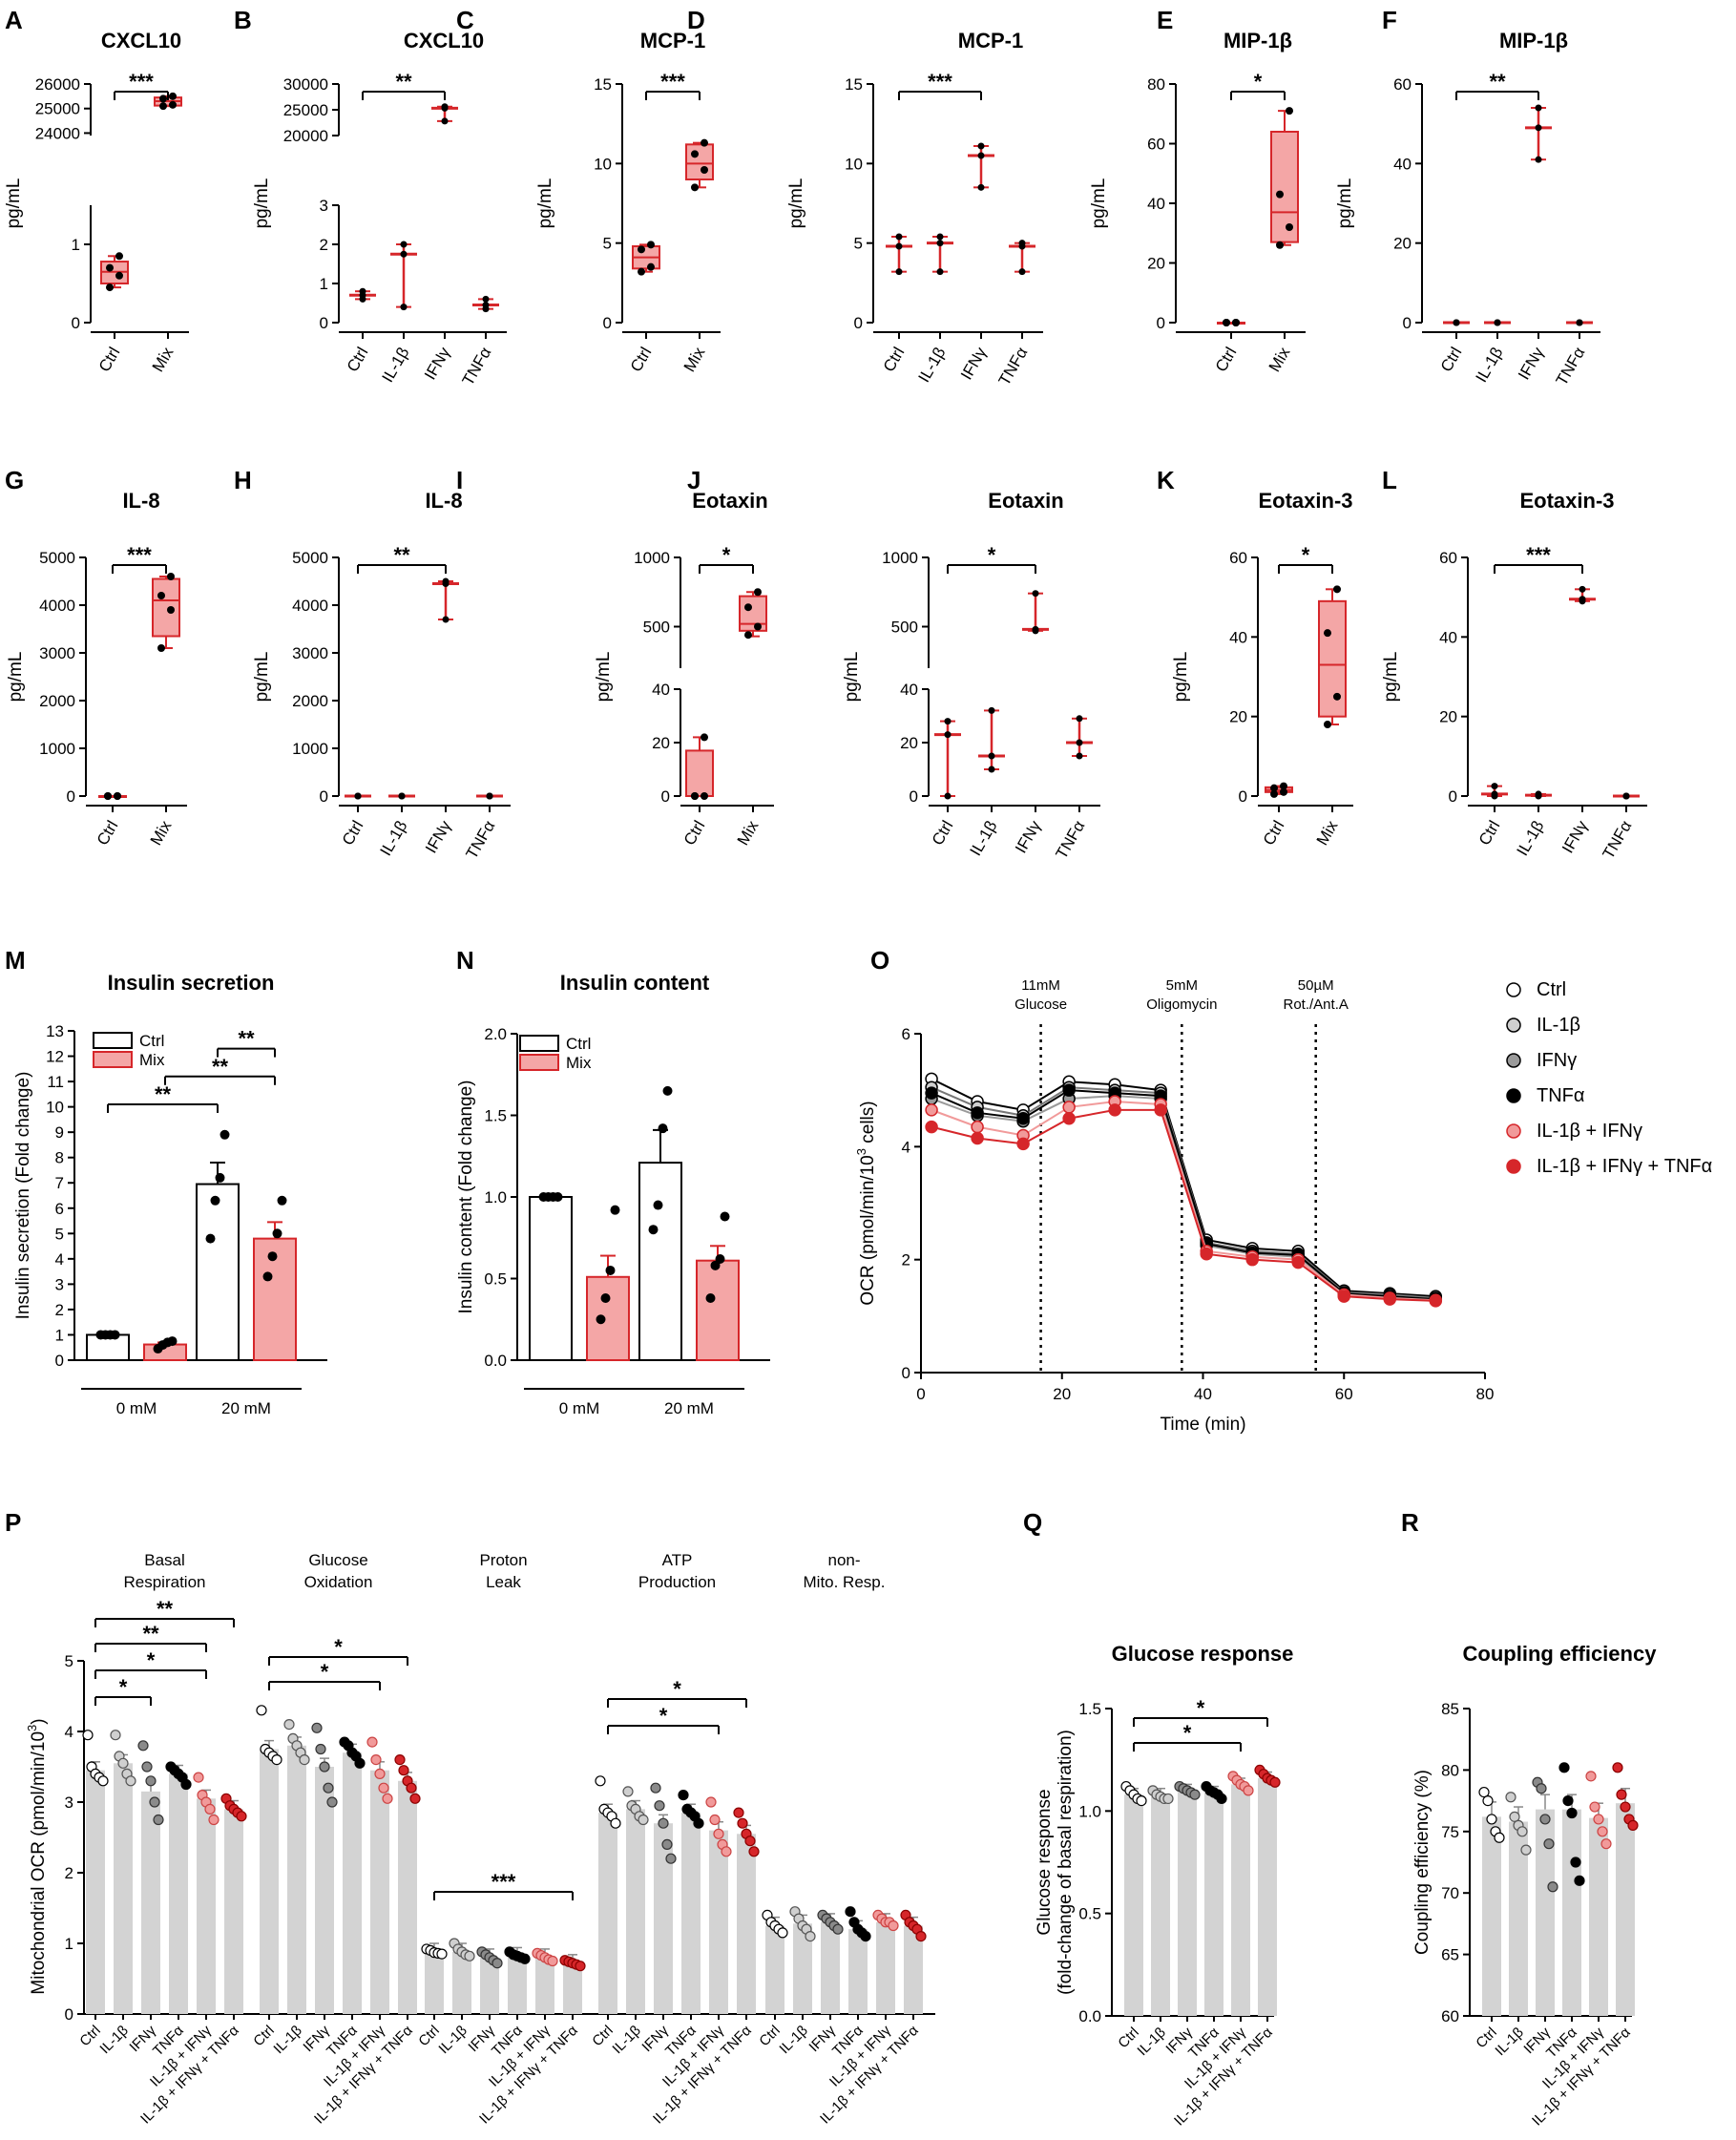 This screenshot has width=1736, height=2140. What do you see at coordinates (1497, 82) in the screenshot?
I see `significance-F-stars: **` at bounding box center [1497, 82].